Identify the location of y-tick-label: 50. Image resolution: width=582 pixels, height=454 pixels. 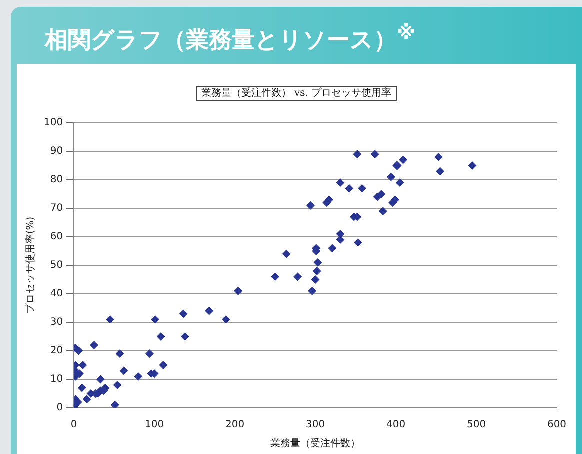
(57, 266).